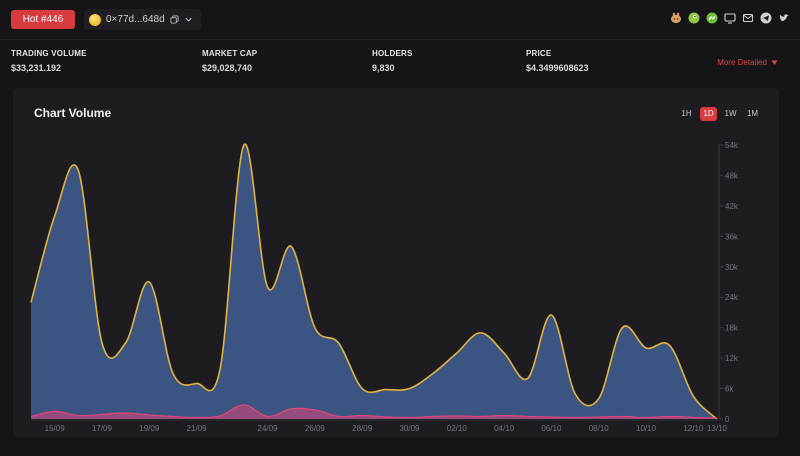 This screenshot has width=800, height=456. What do you see at coordinates (732, 297) in the screenshot?
I see `y-tick-label: 24k` at bounding box center [732, 297].